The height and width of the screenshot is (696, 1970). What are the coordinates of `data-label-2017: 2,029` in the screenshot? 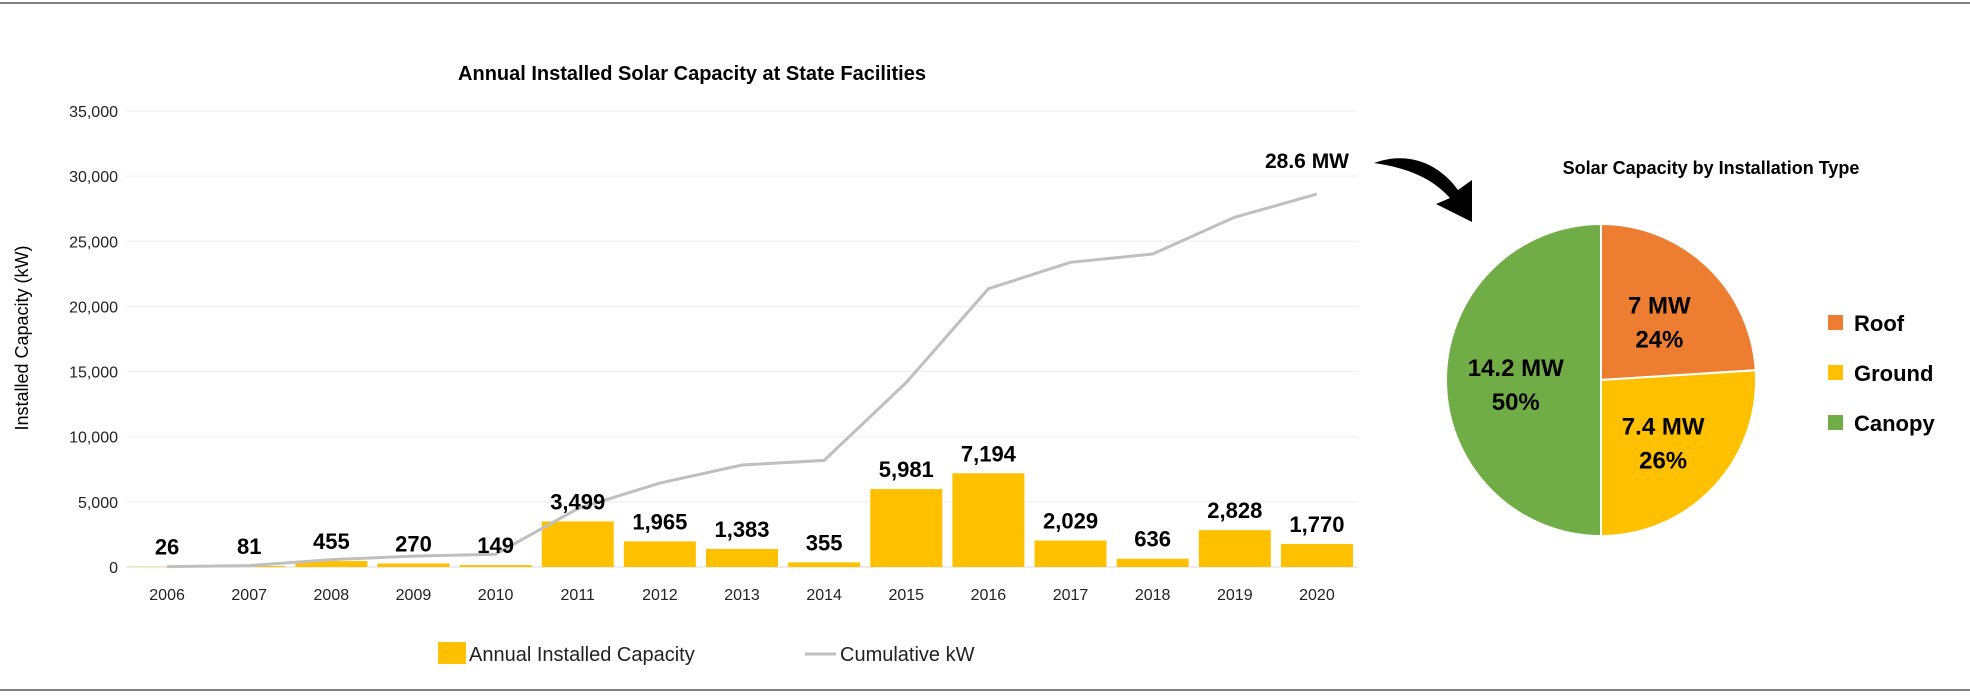 It's located at (1070, 521).